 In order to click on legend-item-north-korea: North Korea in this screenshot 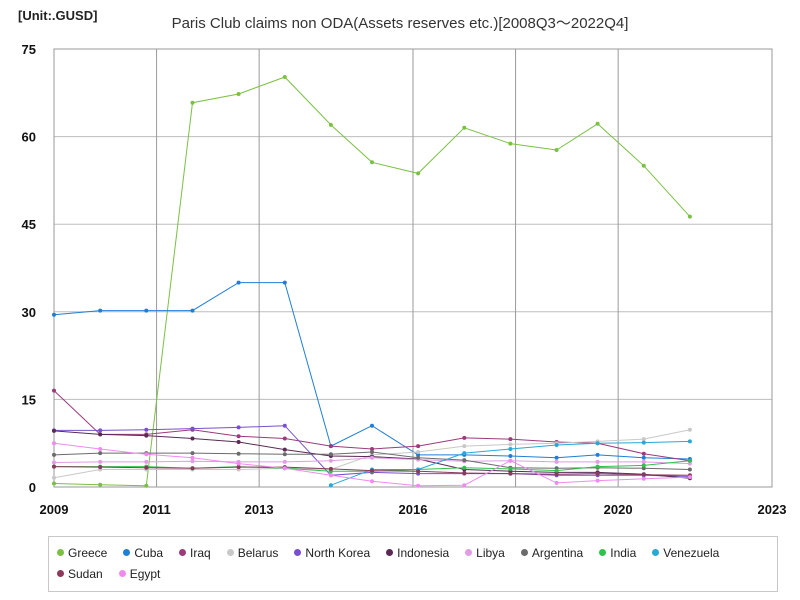, I will do `click(332, 552)`.